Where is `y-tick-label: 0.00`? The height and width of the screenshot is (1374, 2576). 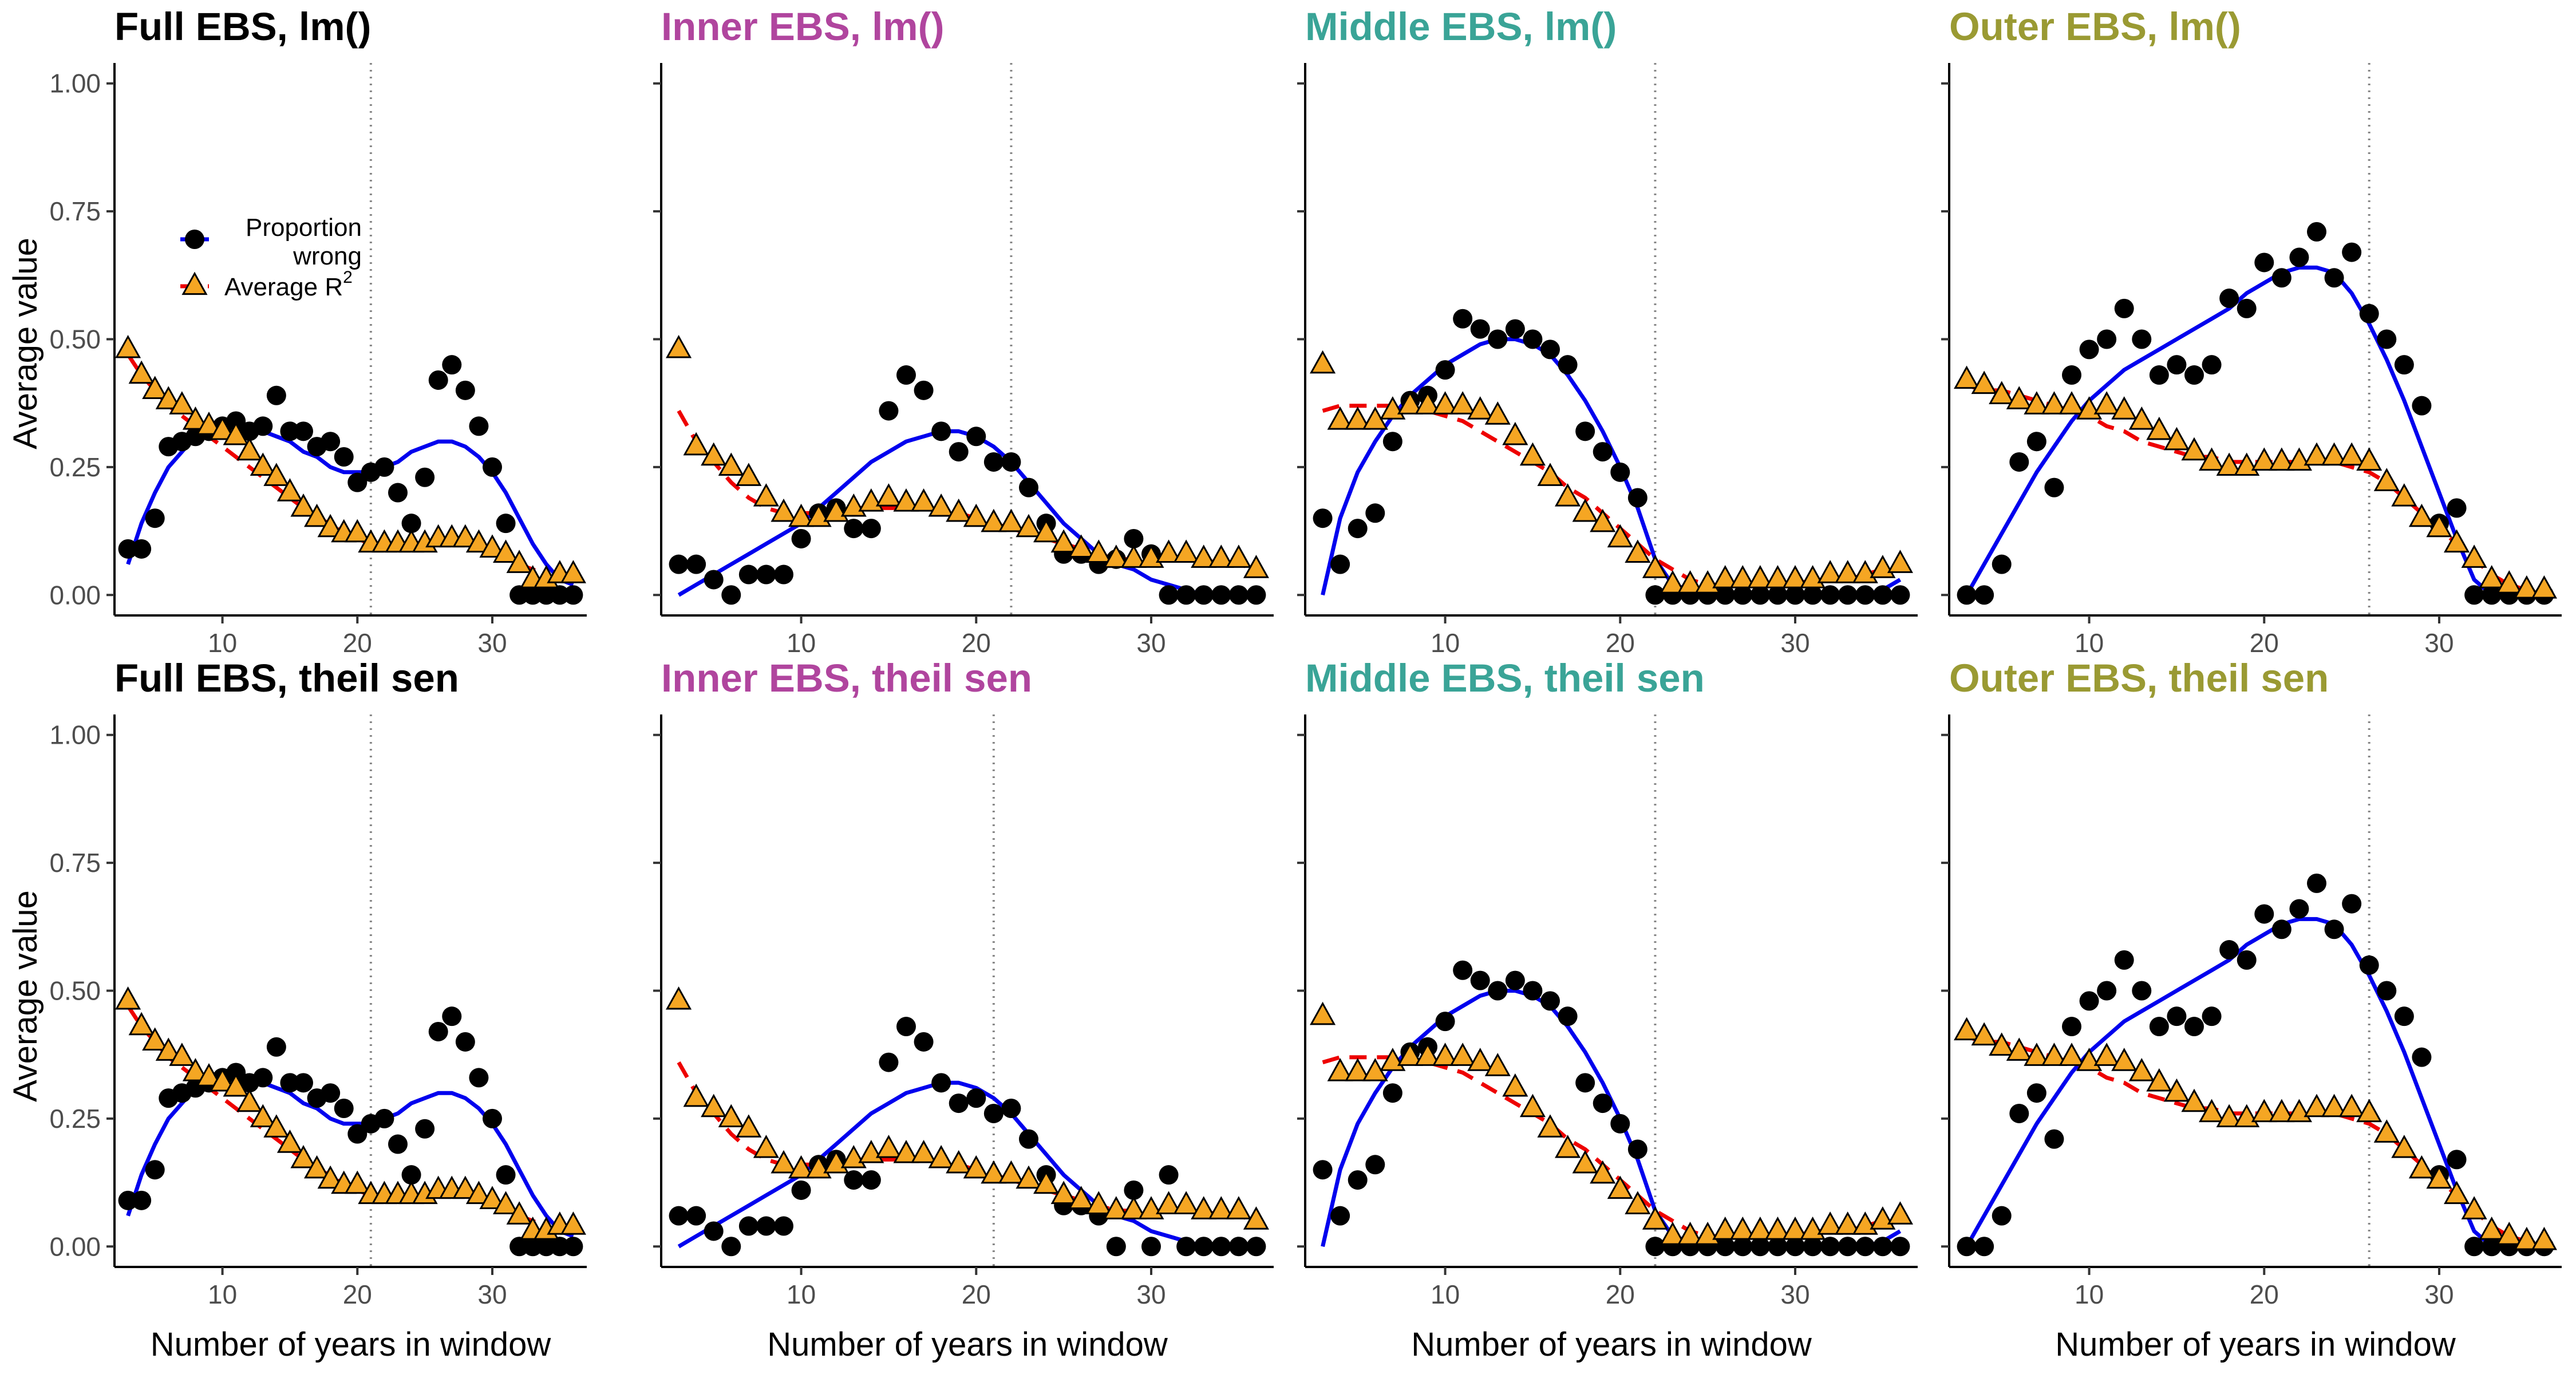 y-tick-label: 0.00 is located at coordinates (75, 595).